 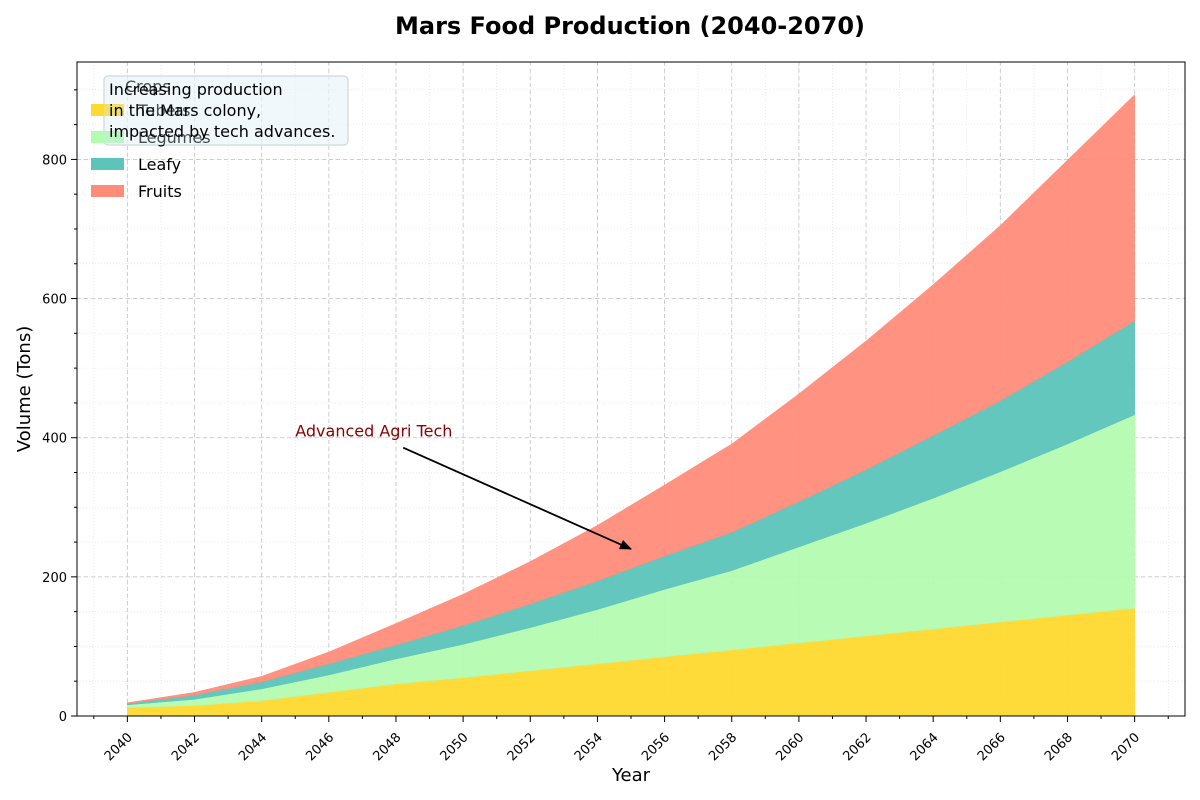 I want to click on x-tick-label: 2058, so click(x=723, y=747).